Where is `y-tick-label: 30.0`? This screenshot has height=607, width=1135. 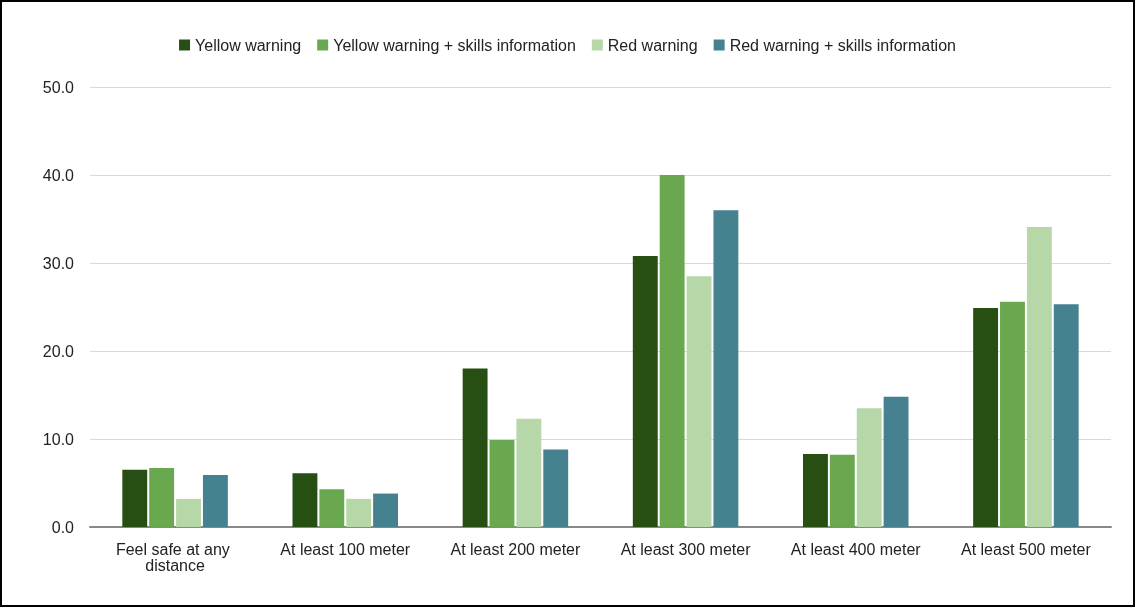 y-tick-label: 30.0 is located at coordinates (58, 263).